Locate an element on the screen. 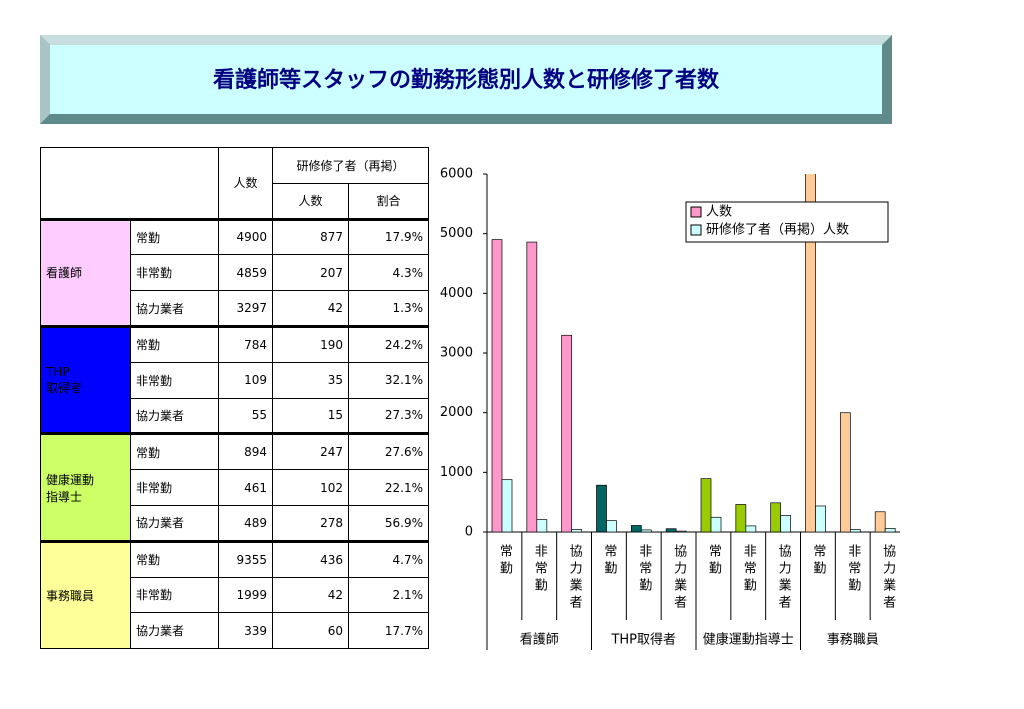 The width and height of the screenshot is (1024, 709). header: 研修修了者（再掲） is located at coordinates (350, 165).